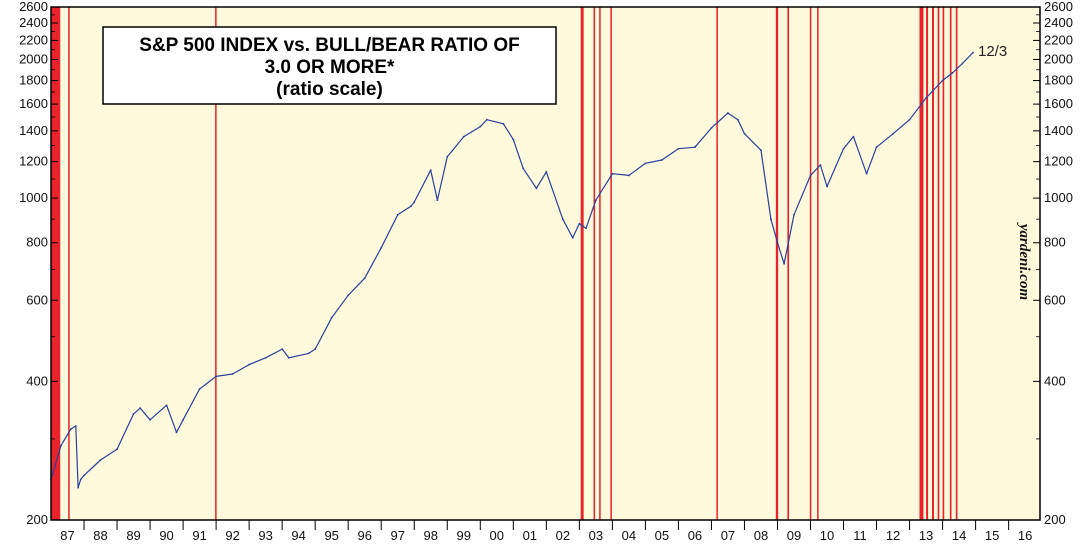  Describe the element at coordinates (33, 22) in the screenshot. I see `y-tick-label-left: 2400` at that location.